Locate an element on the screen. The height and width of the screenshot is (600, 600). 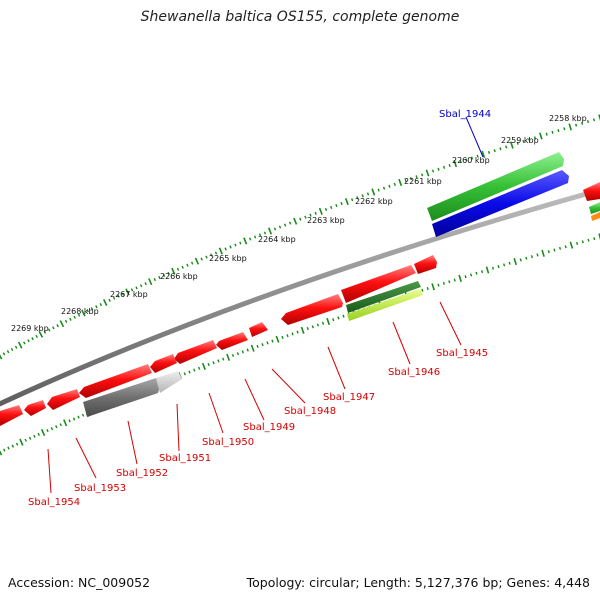
gene-feature-orange-edge is located at coordinates (595, 216).